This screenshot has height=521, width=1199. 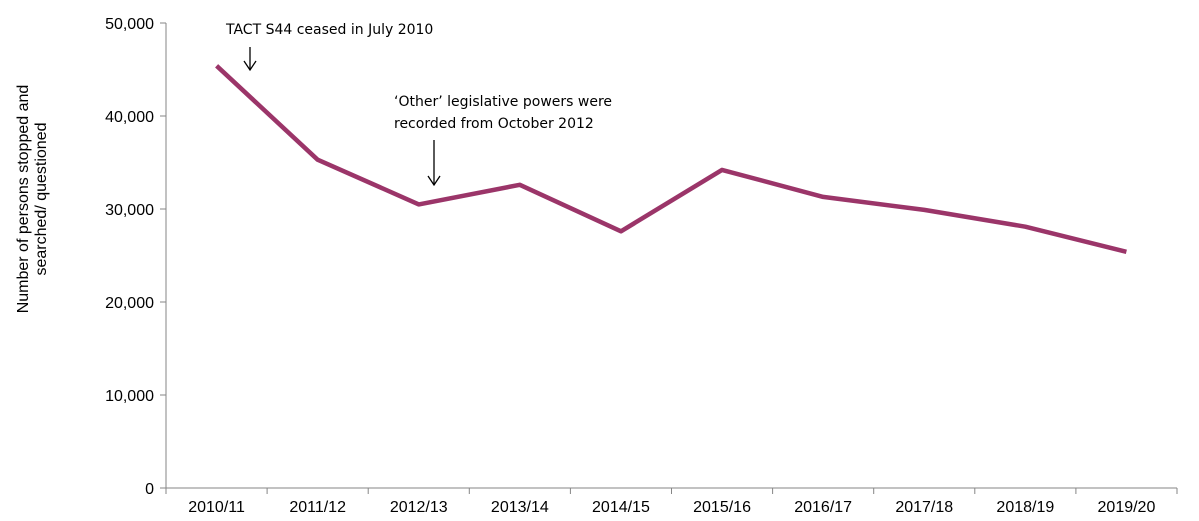 What do you see at coordinates (419, 507) in the screenshot?
I see `x-tick-label: 2012/13` at bounding box center [419, 507].